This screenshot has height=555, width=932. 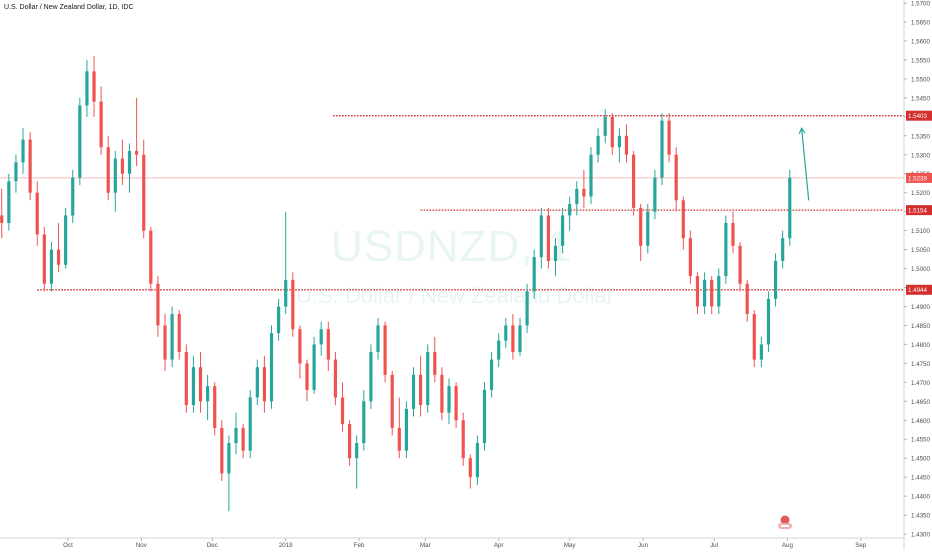 I want to click on price-badge-label: 1.5403, so click(x=917, y=116).